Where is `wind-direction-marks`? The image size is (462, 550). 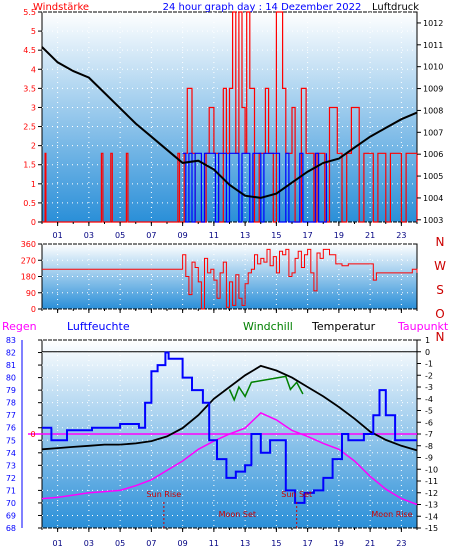
wind-direction-marks is located at coordinates (230, 279).